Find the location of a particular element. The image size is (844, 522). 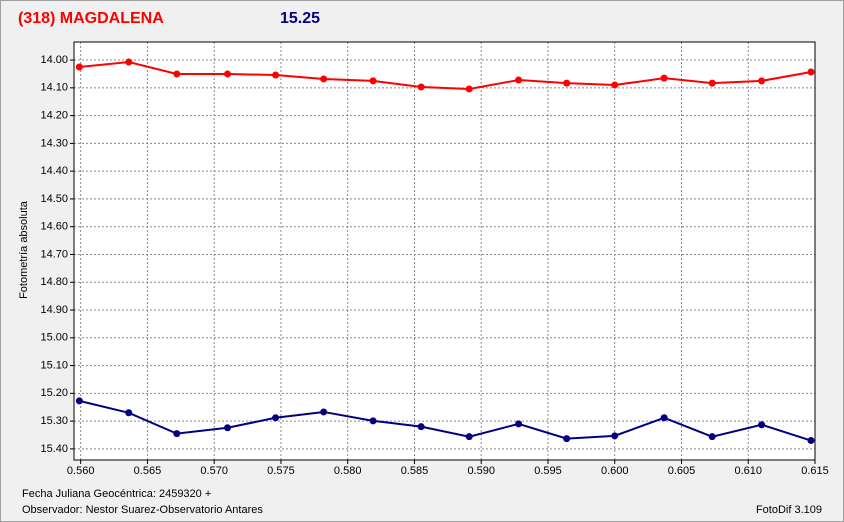

x-tick-label: 0.600 is located at coordinates (615, 471).